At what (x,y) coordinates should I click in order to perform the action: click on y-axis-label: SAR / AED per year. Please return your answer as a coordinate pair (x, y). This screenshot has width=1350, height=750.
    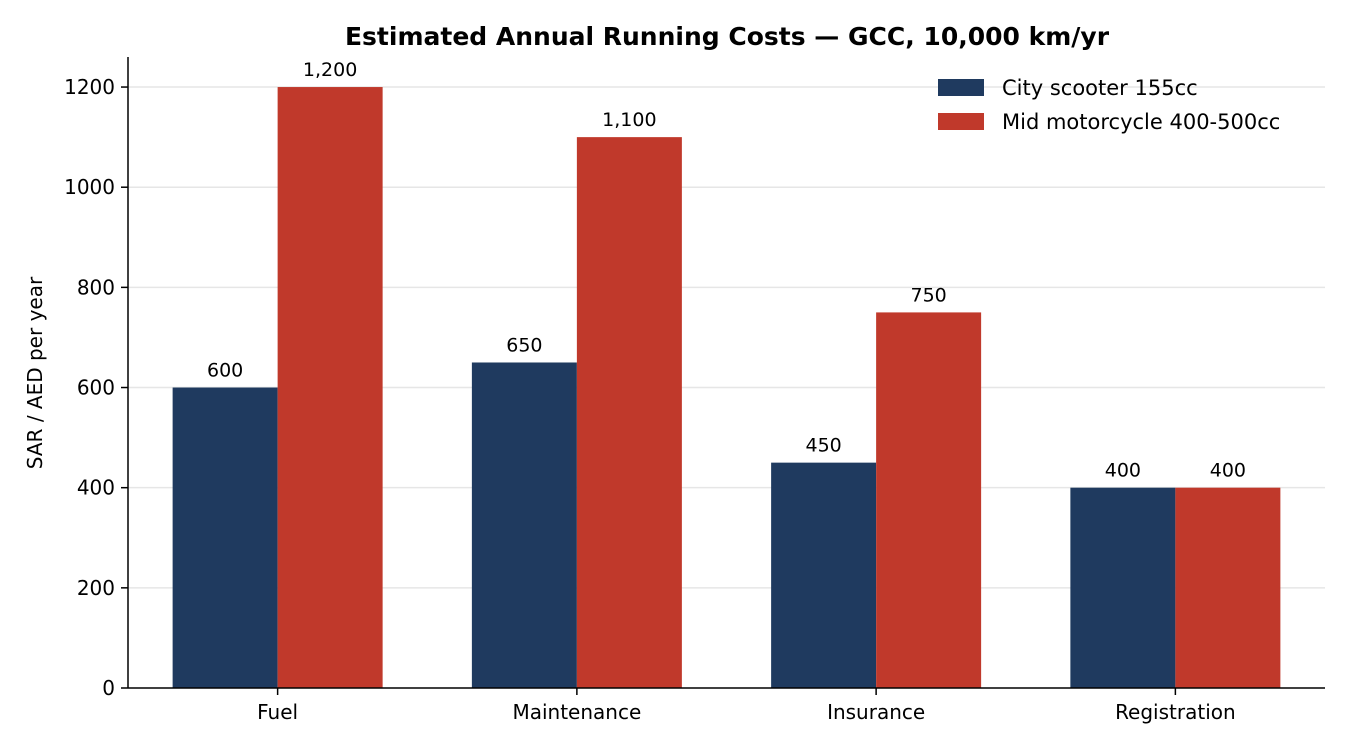
    Looking at the image, I should click on (35, 372).